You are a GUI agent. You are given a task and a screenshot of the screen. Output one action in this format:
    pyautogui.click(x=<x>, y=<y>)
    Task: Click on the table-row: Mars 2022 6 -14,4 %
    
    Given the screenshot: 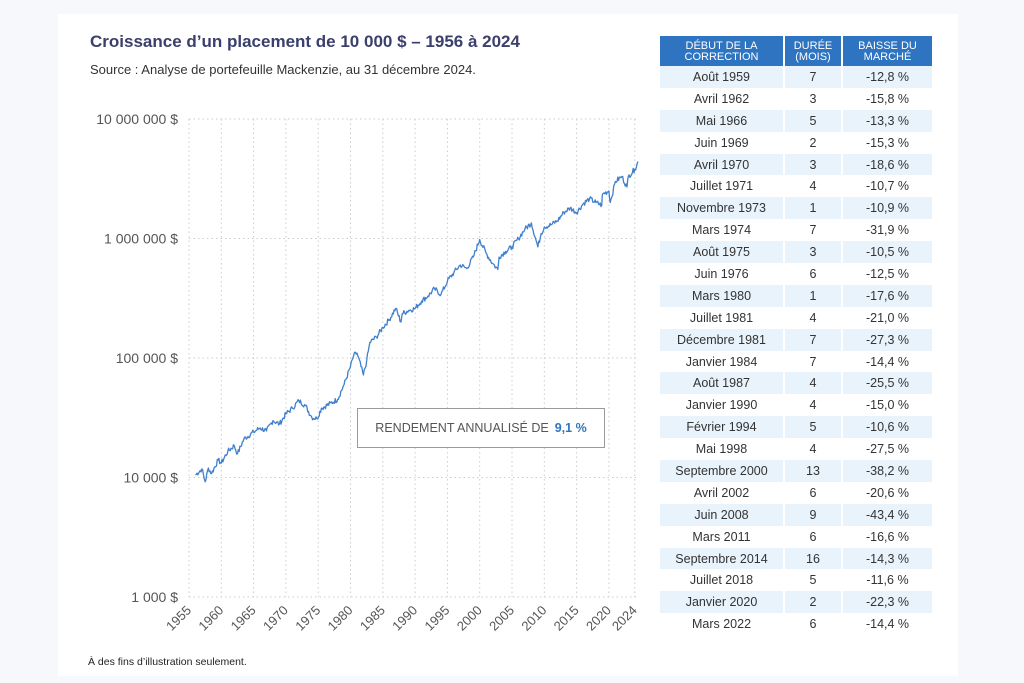 What is the action you would take?
    pyautogui.click(x=796, y=624)
    